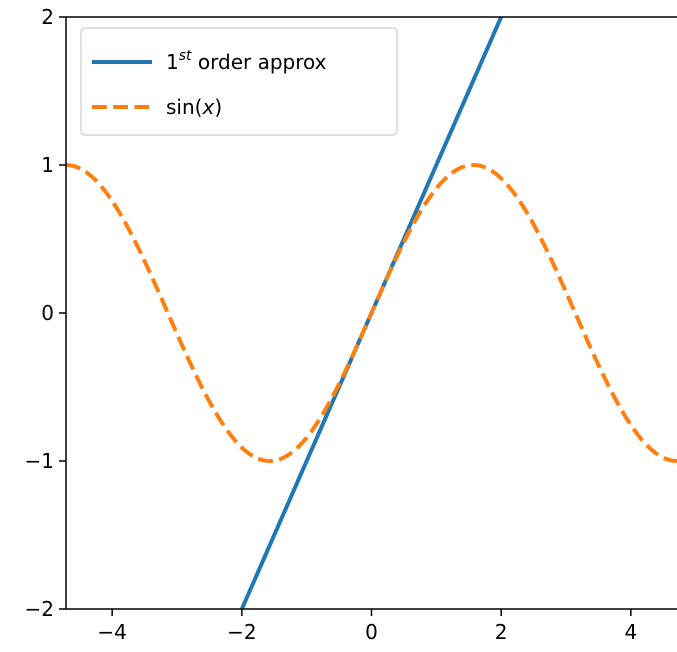 The height and width of the screenshot is (652, 677). I want to click on legend-frame, so click(239, 81).